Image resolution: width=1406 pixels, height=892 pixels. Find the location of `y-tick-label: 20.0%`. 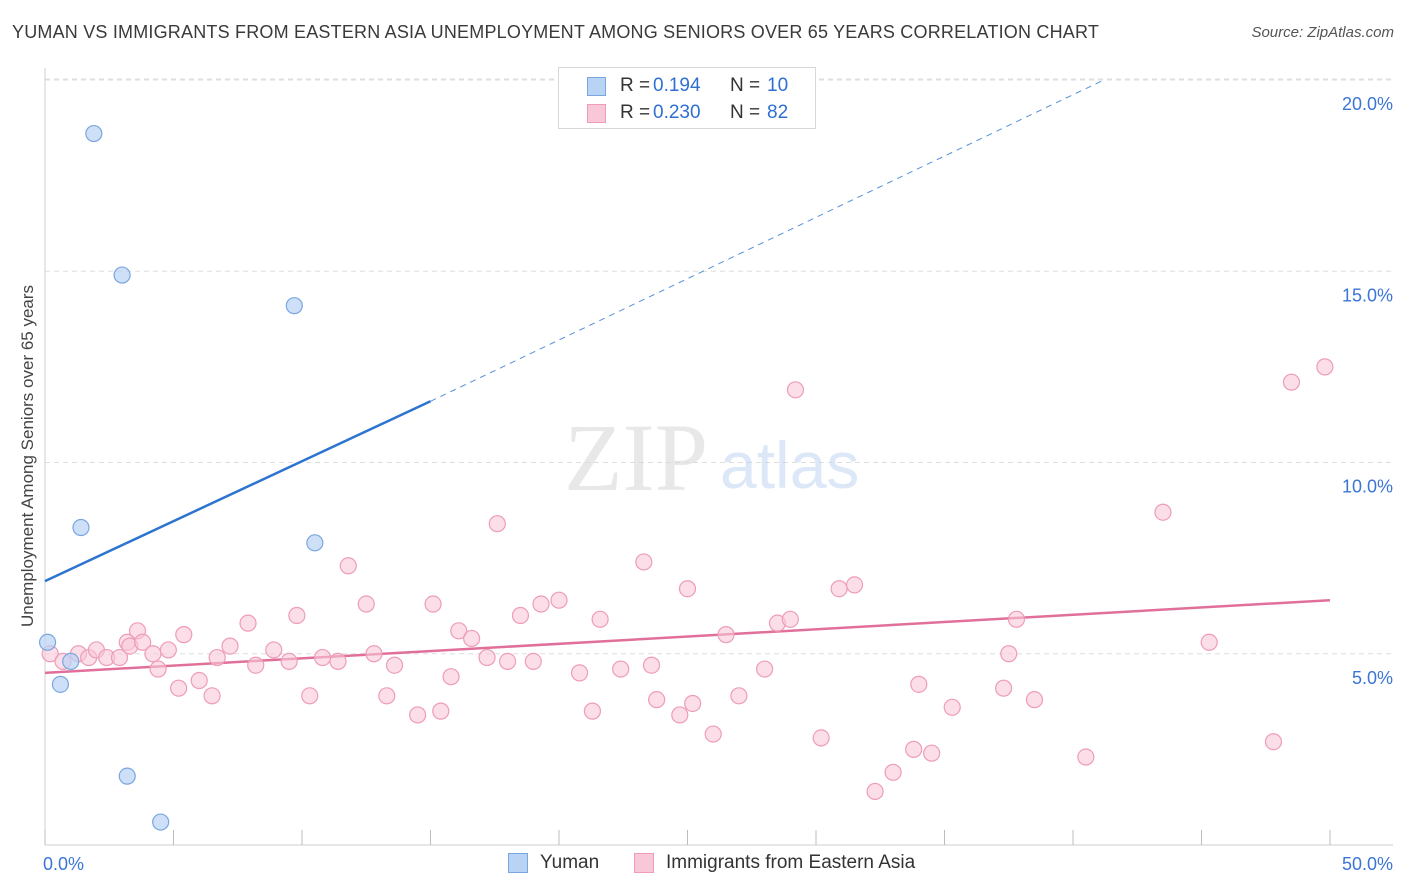

y-tick-label: 20.0% is located at coordinates (1367, 104).